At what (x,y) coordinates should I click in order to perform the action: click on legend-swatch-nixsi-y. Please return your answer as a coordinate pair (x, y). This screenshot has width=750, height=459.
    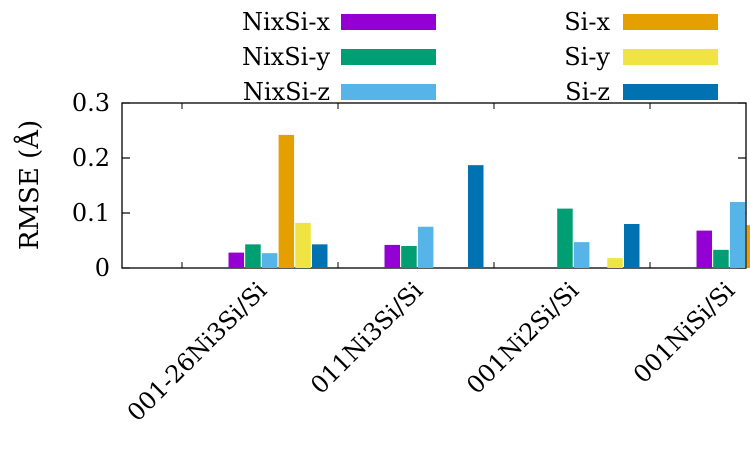
    Looking at the image, I should click on (388, 57).